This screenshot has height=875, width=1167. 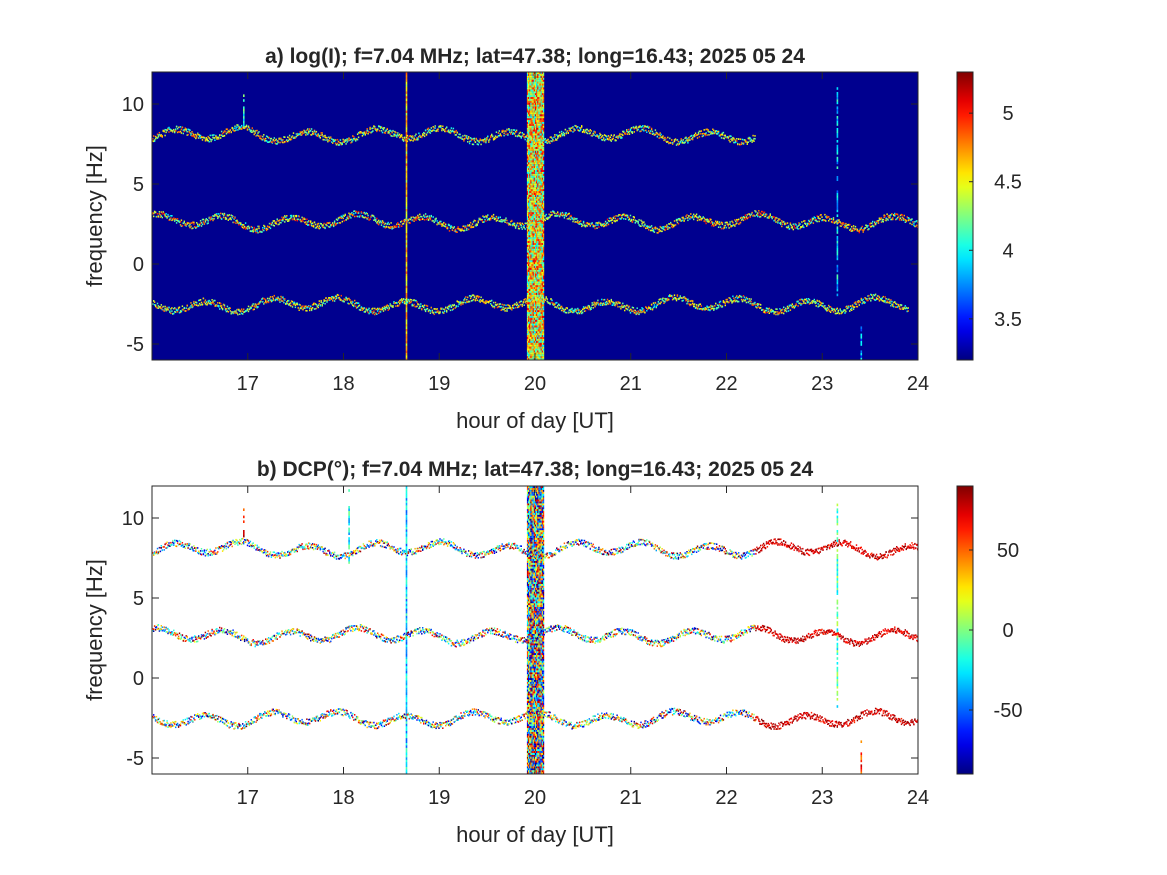 I want to click on panel-b-xtick-label: 24, so click(x=918, y=798).